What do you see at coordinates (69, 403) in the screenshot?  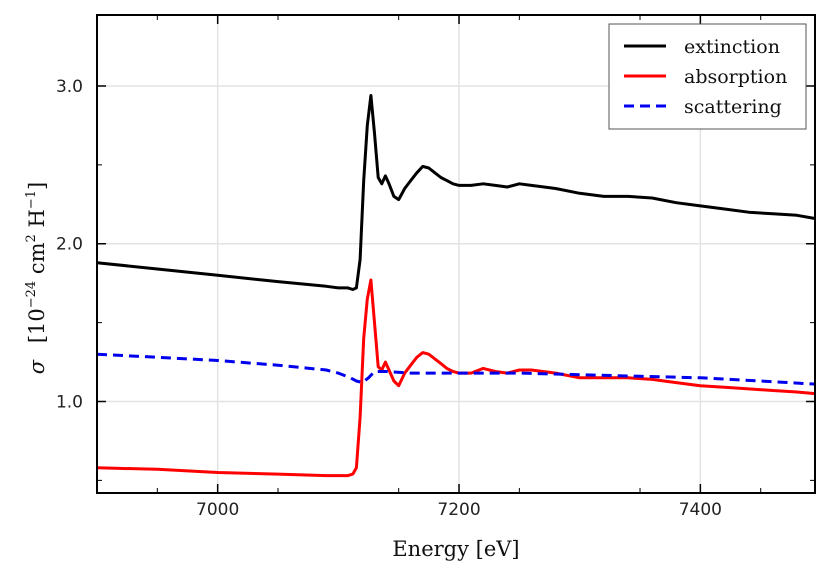 I see `y-tick-label-0: 1.0` at bounding box center [69, 403].